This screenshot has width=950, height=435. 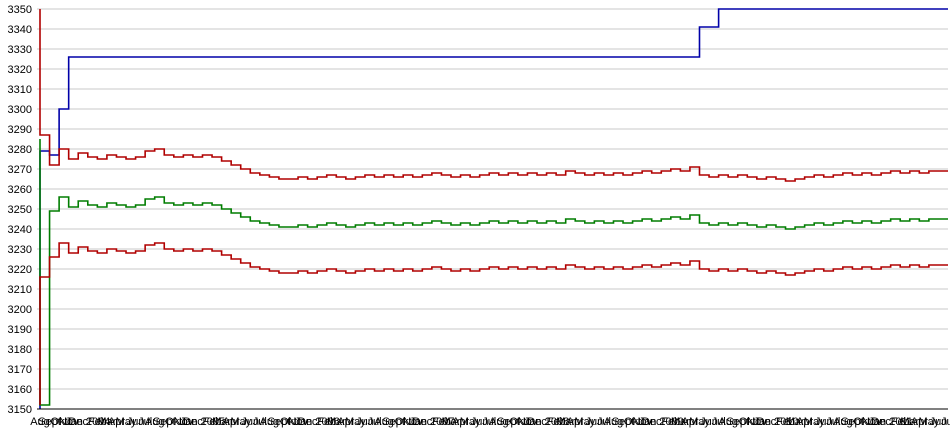 What do you see at coordinates (20, 210) in the screenshot?
I see `y-axis-tick-label: 3250` at bounding box center [20, 210].